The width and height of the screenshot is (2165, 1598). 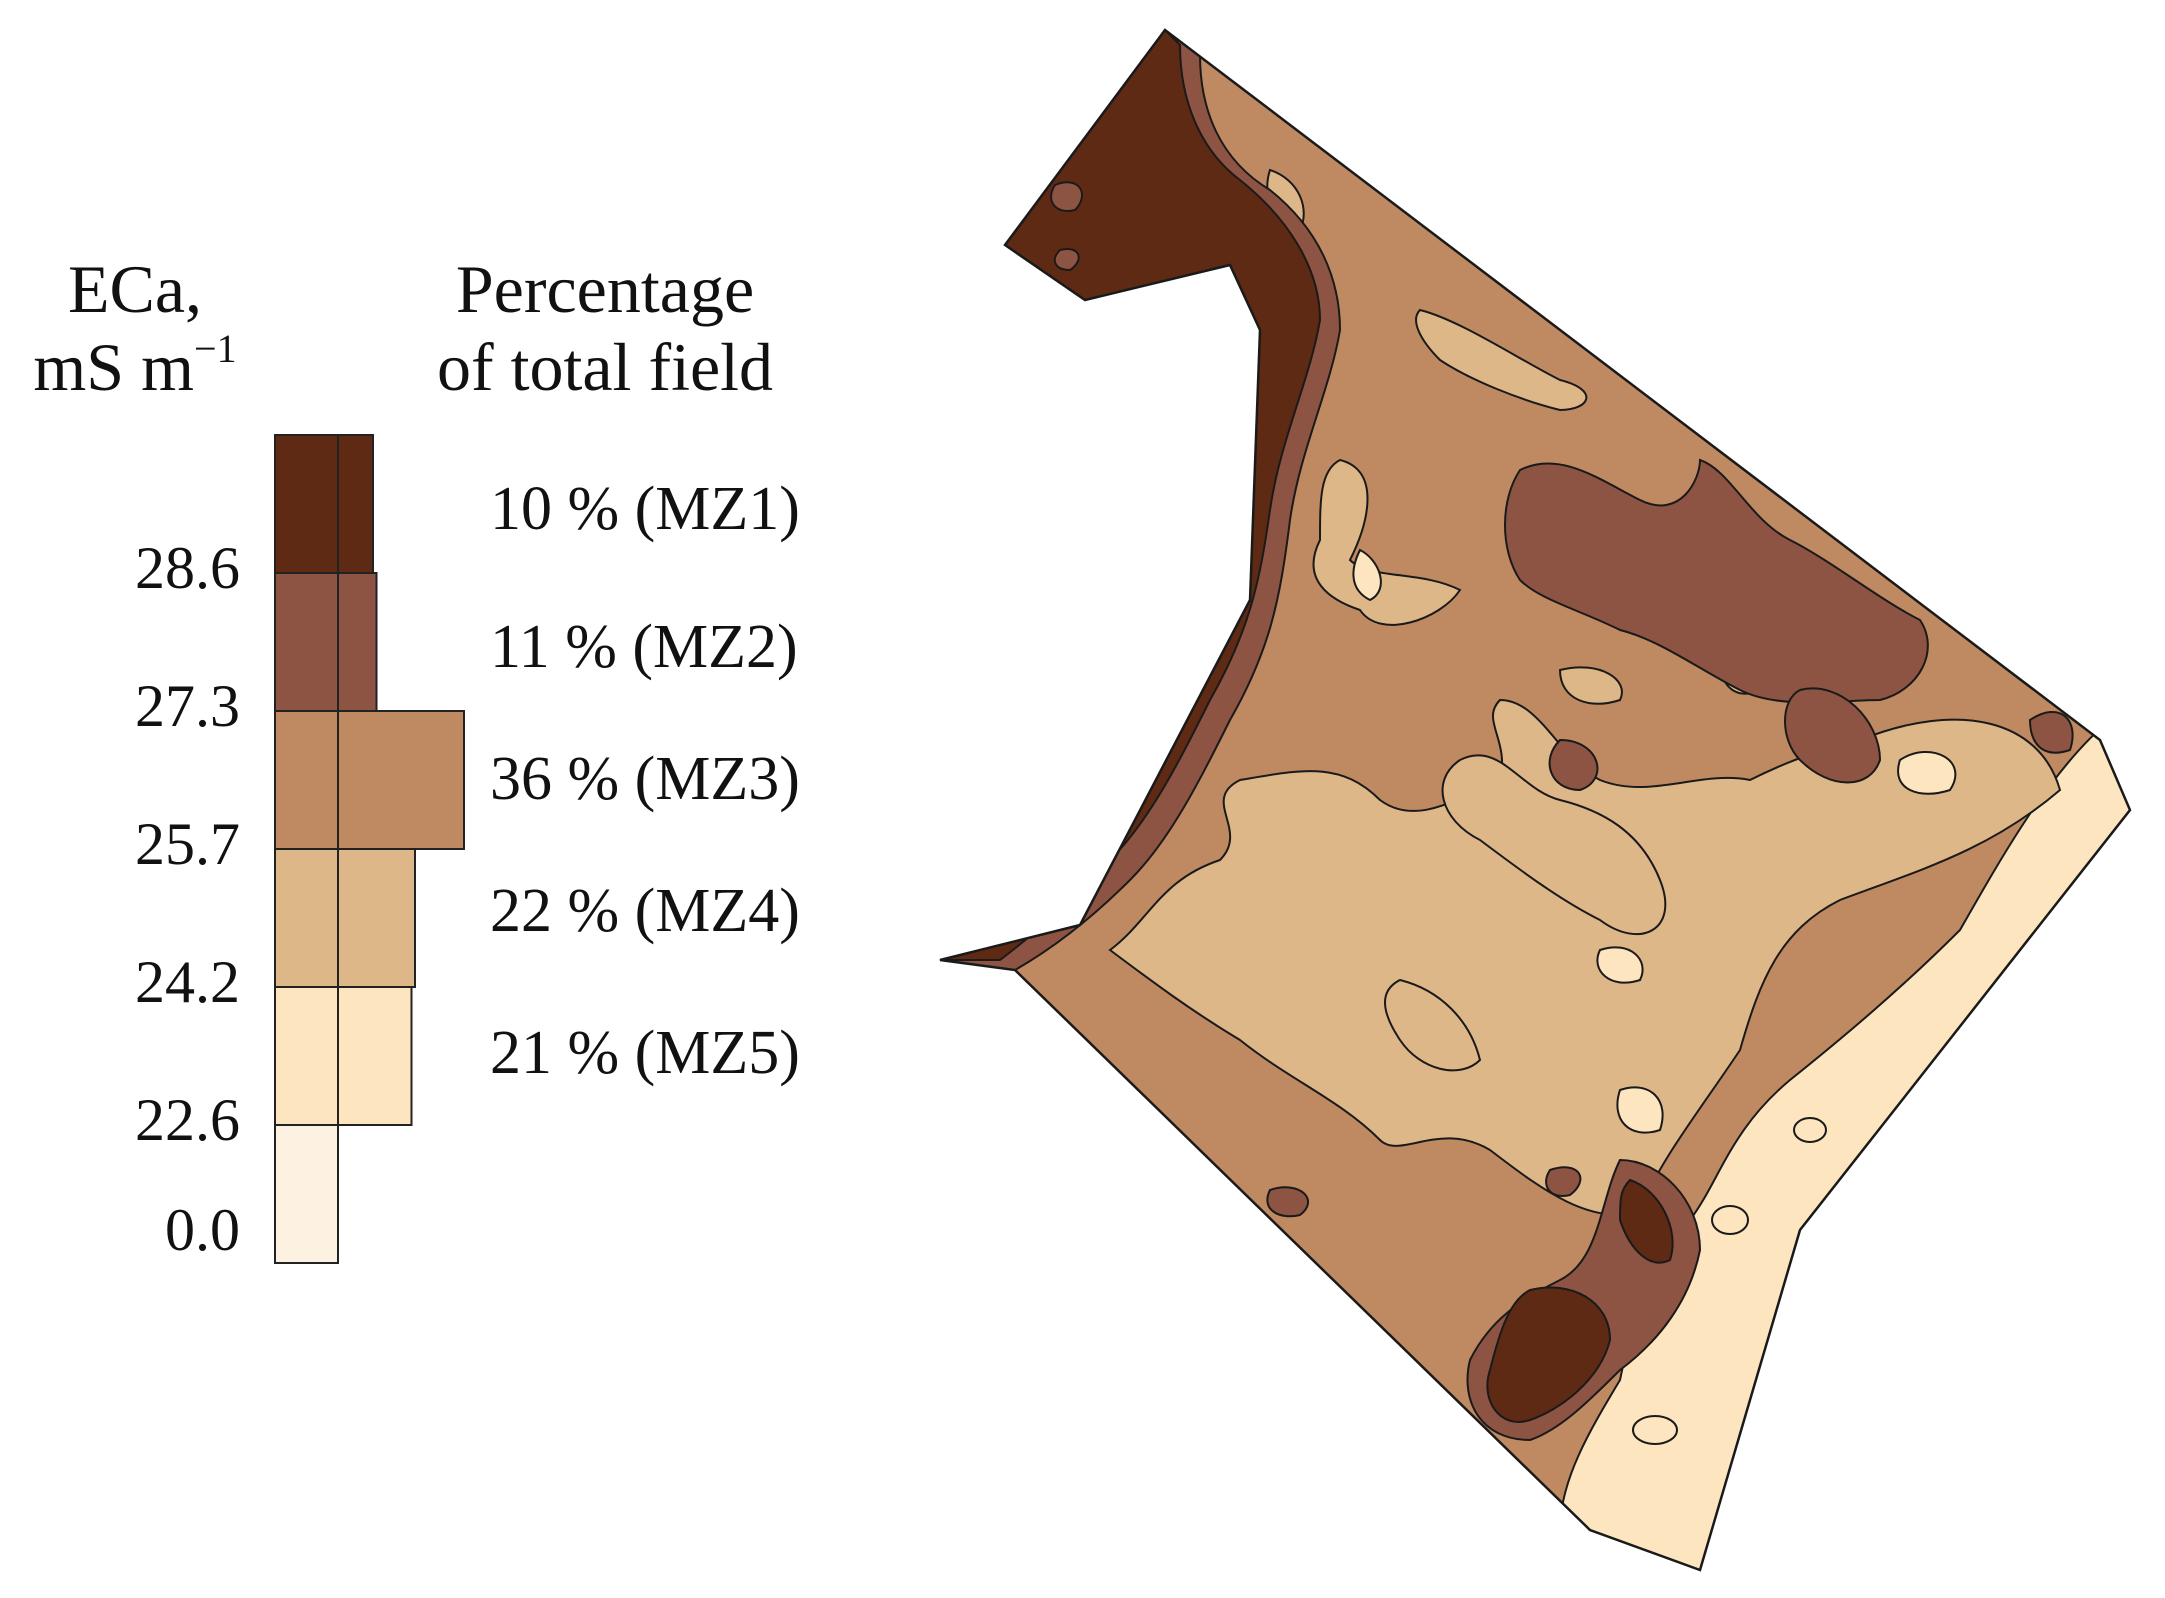 I want to click on eca-title-line1: ECa,, so click(x=135, y=289).